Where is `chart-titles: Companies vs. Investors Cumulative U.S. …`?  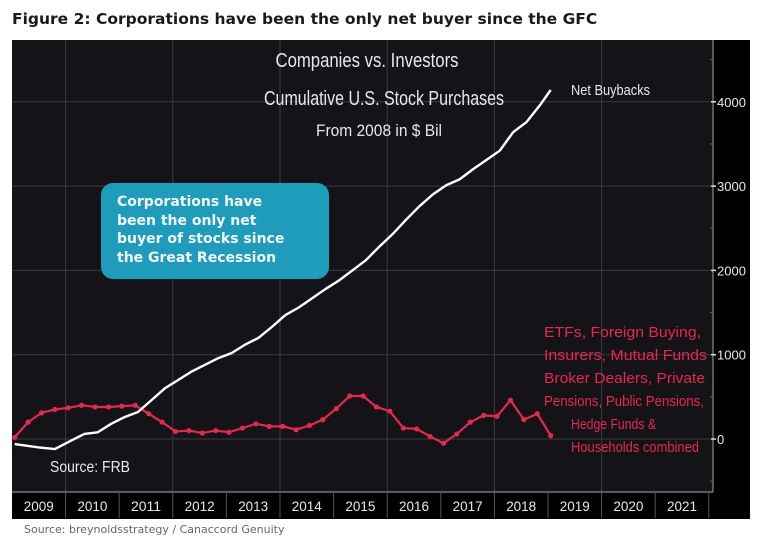
chart-titles: Companies vs. Investors Cumulative U.S. … is located at coordinates (384, 95).